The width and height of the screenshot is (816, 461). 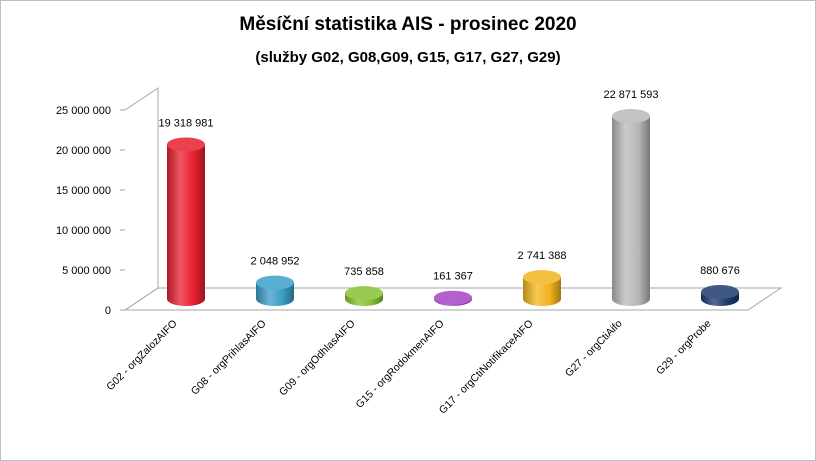 I want to click on floor, so click(x=453, y=299).